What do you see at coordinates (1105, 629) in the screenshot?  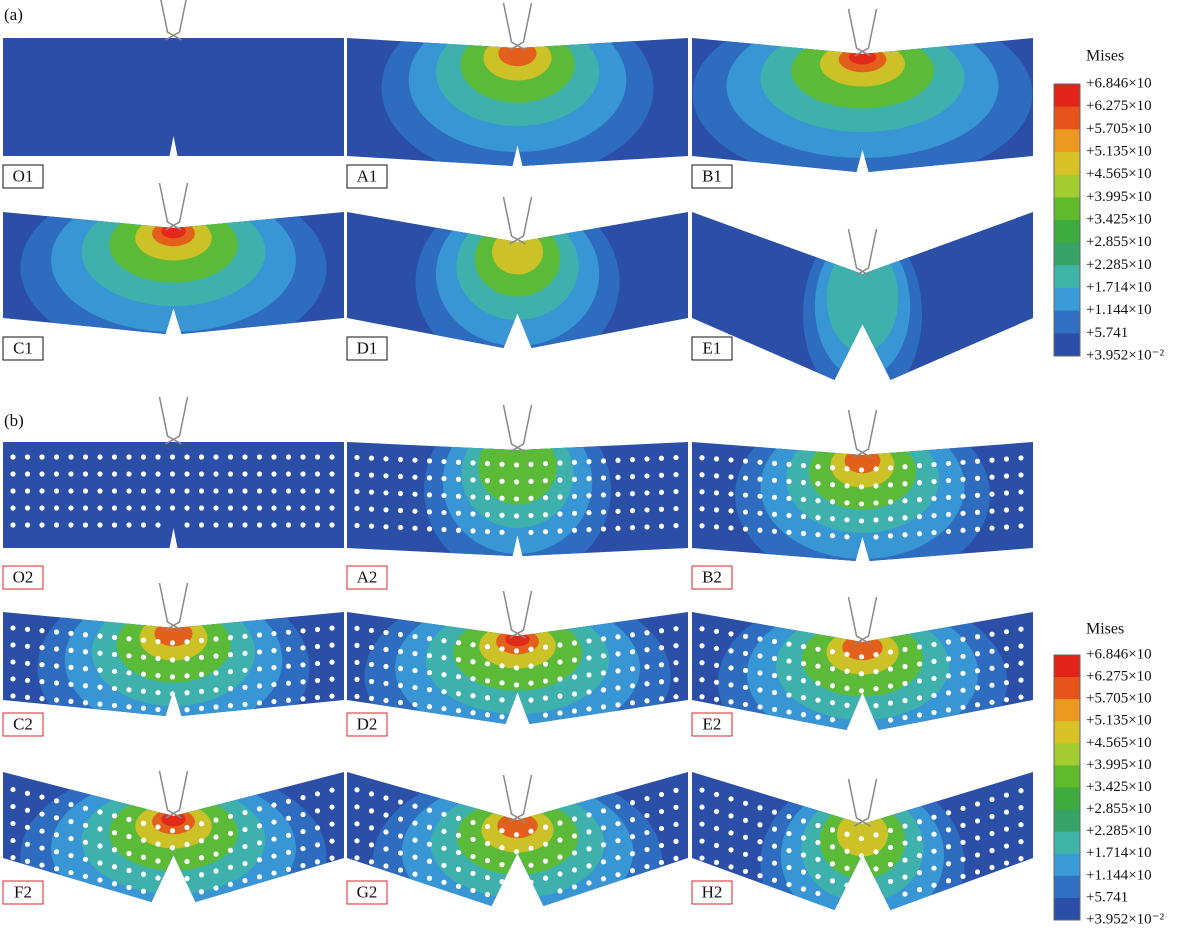 I see `legend-title: Mises` at bounding box center [1105, 629].